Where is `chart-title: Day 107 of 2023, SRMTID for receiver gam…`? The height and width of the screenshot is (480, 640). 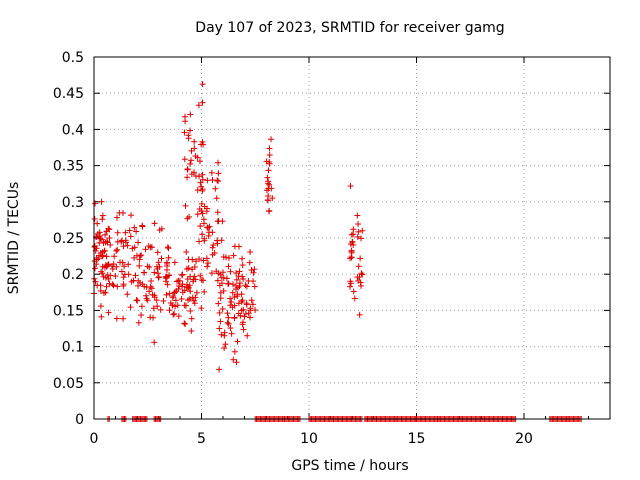 chart-title: Day 107 of 2023, SRMTID for receiver gam… is located at coordinates (349, 28).